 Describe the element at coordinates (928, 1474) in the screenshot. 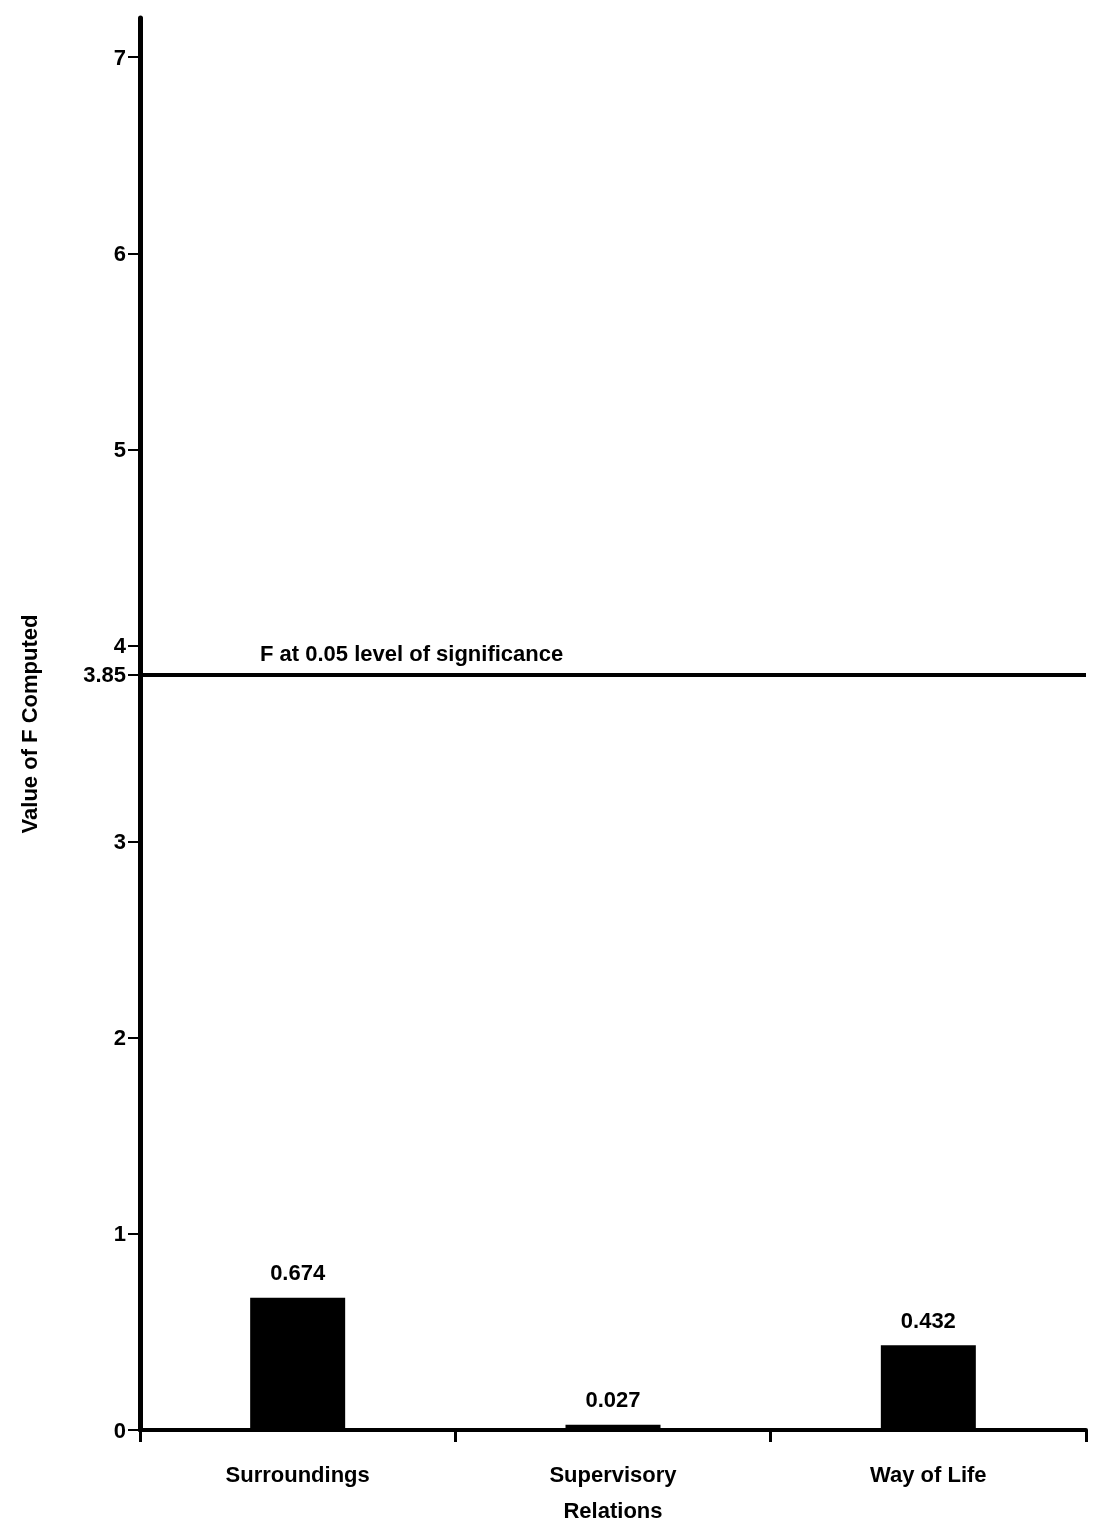

I see `x-tick-label: Way of Life` at that location.